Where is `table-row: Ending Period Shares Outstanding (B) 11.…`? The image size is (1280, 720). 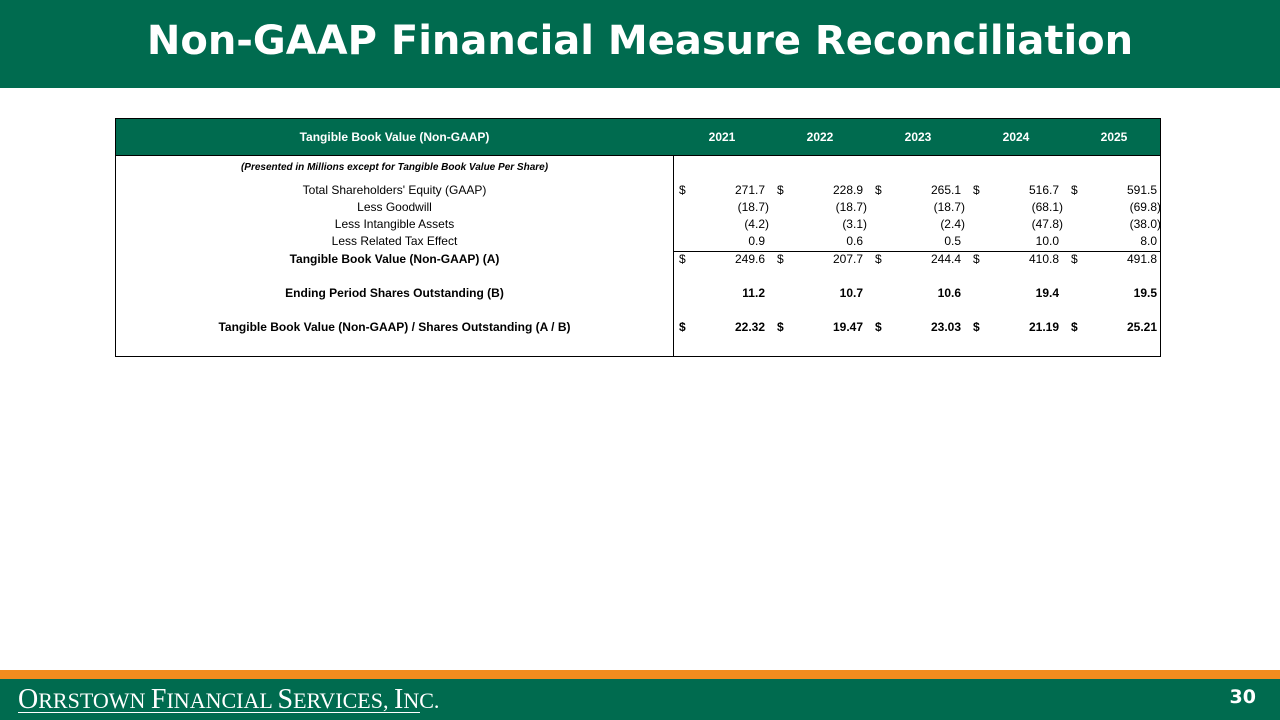 table-row: Ending Period Shares Outstanding (B) 11.… is located at coordinates (639, 293).